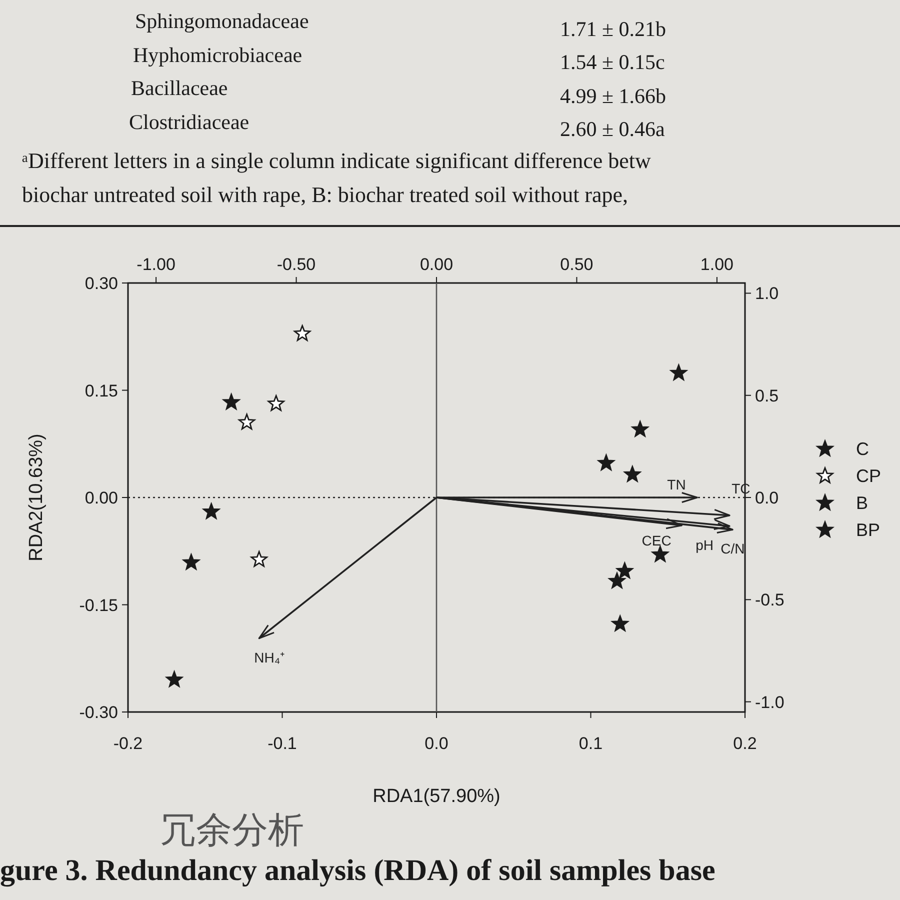  I want to click on series-label: CEC, so click(657, 540).